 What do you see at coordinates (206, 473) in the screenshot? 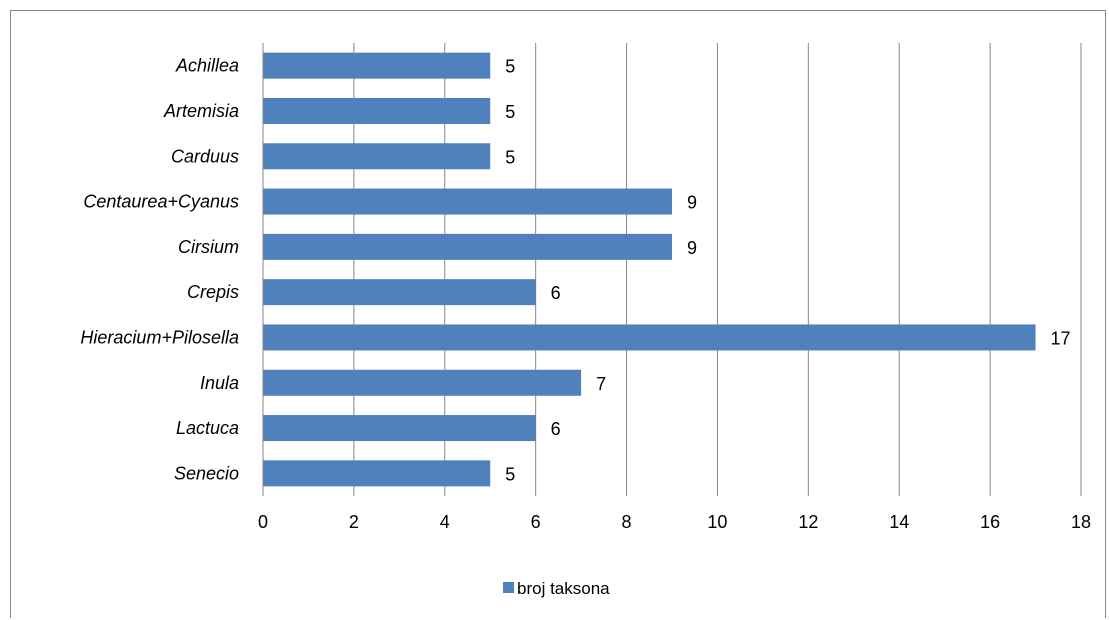
I see `category-label: Senecio` at bounding box center [206, 473].